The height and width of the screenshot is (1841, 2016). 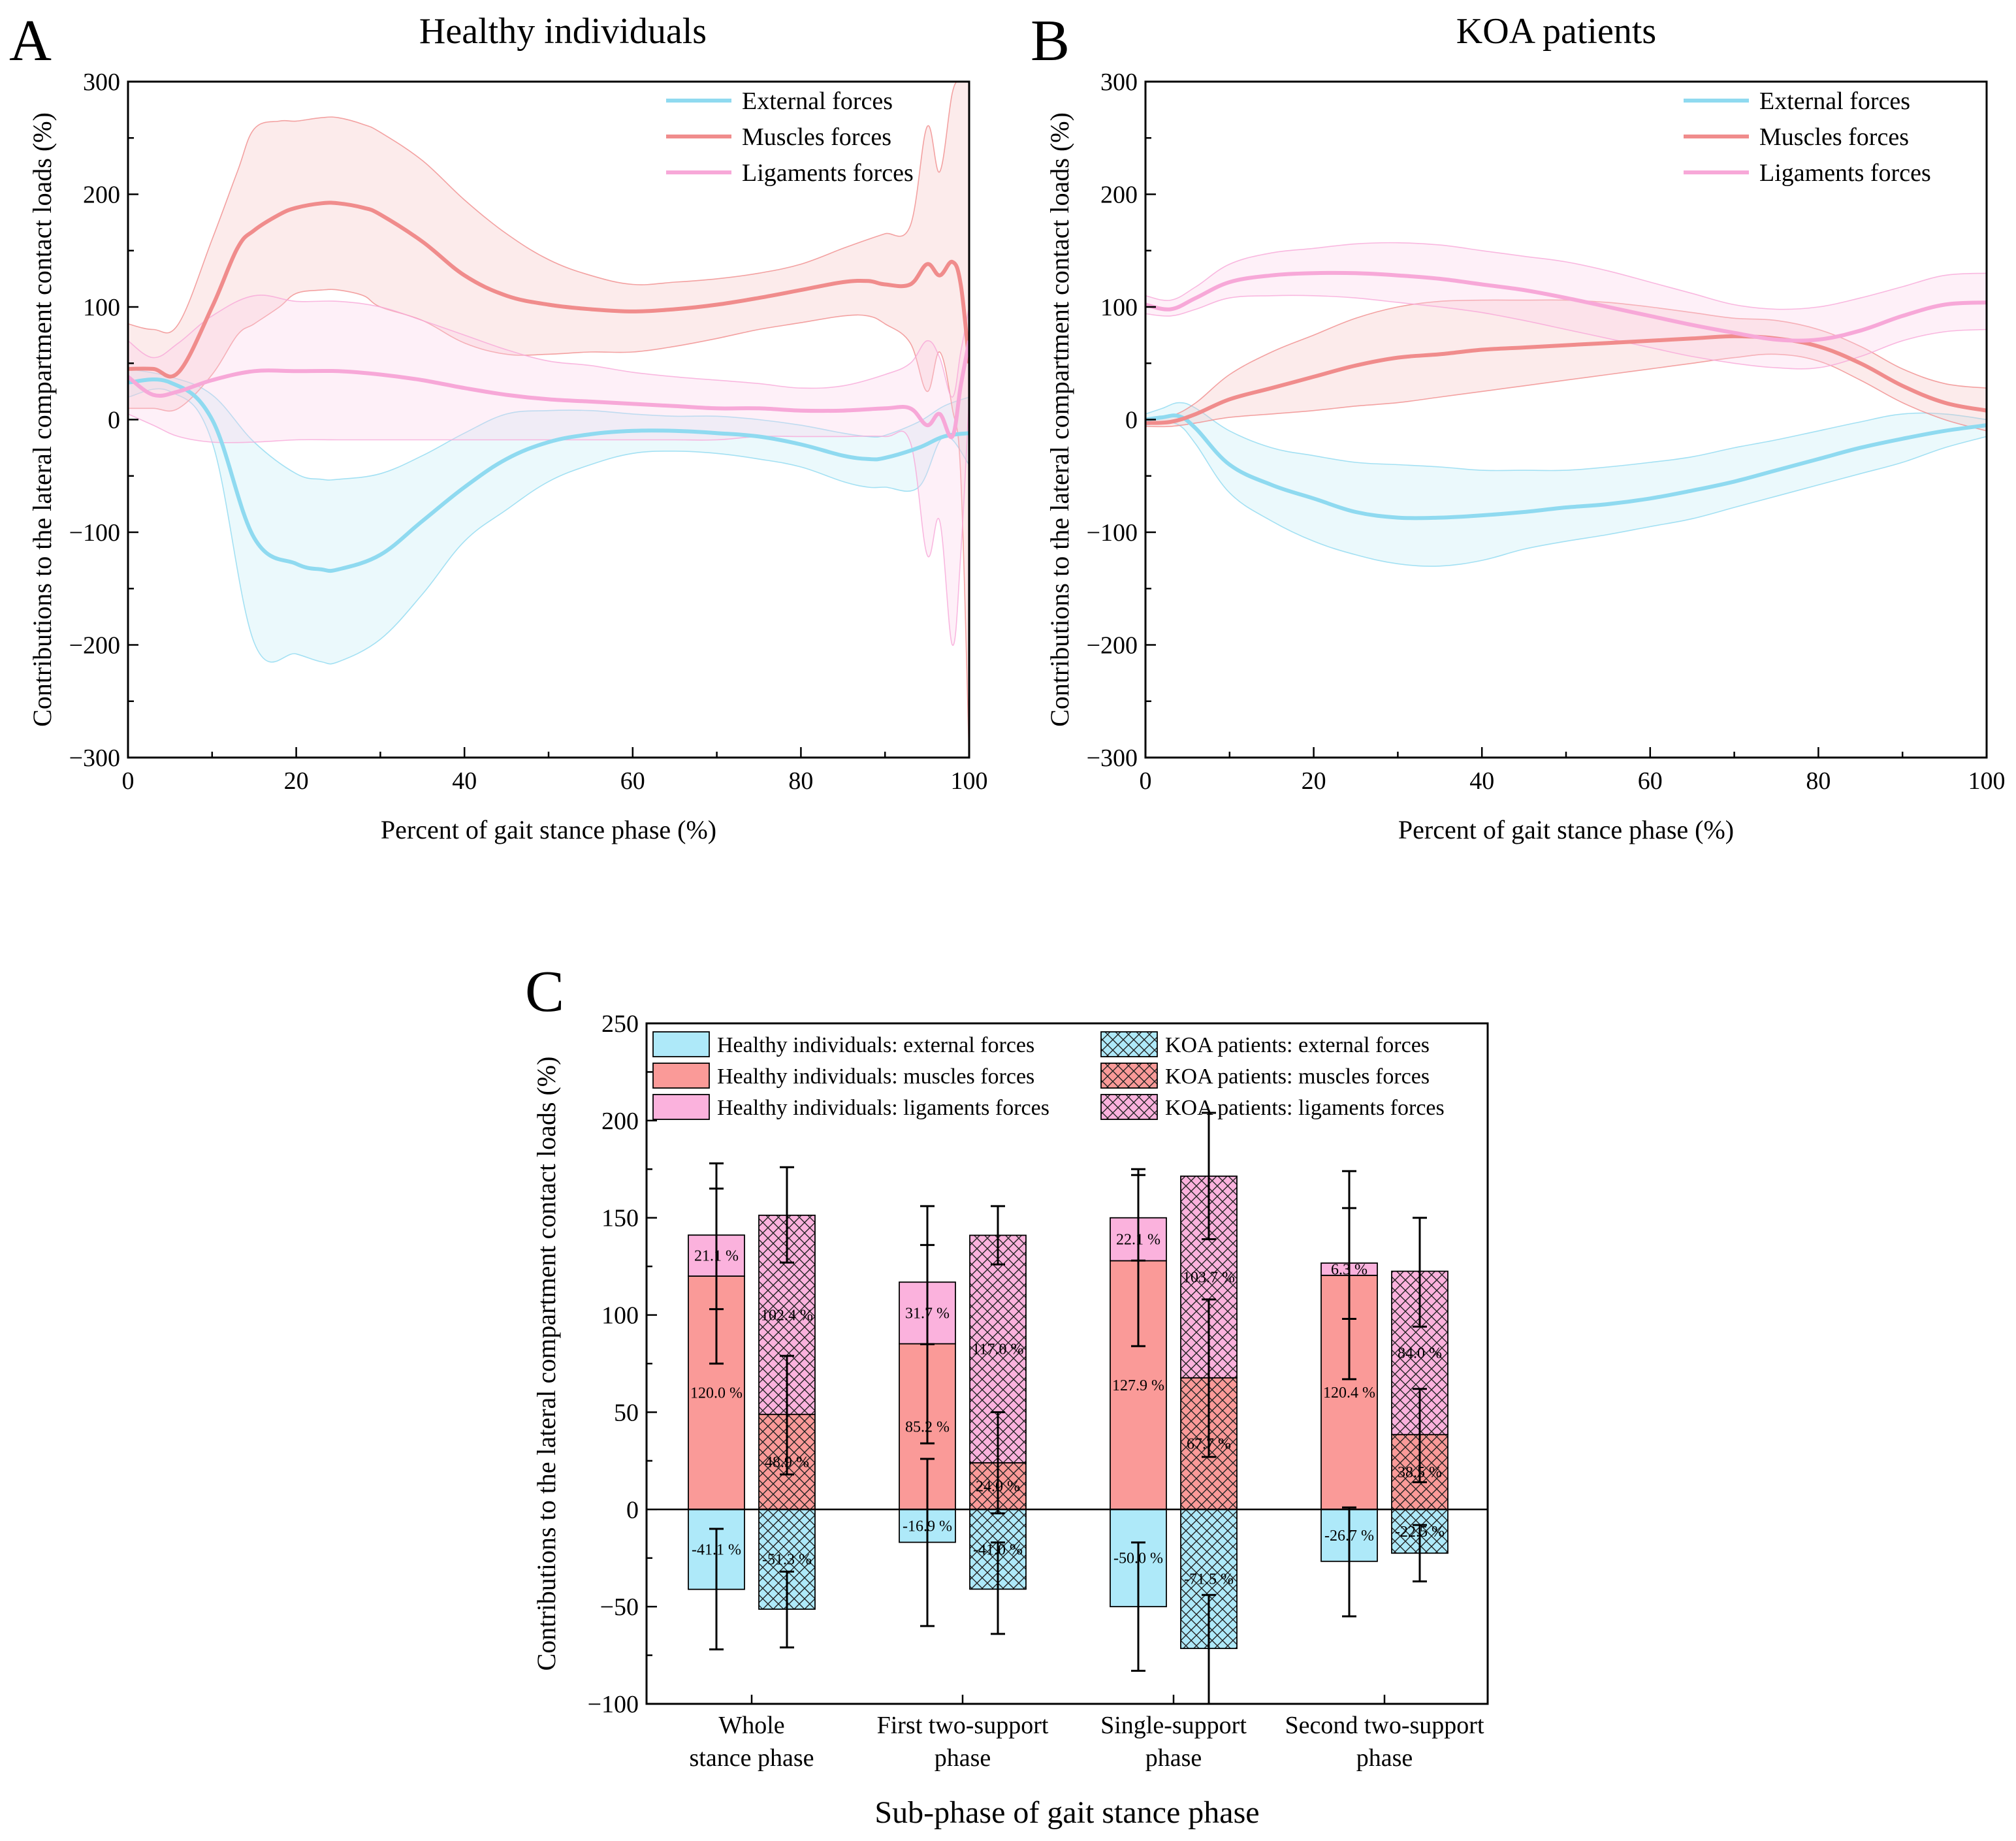 What do you see at coordinates (681, 1044) in the screenshot?
I see `legend-swatch-healthy-external` at bounding box center [681, 1044].